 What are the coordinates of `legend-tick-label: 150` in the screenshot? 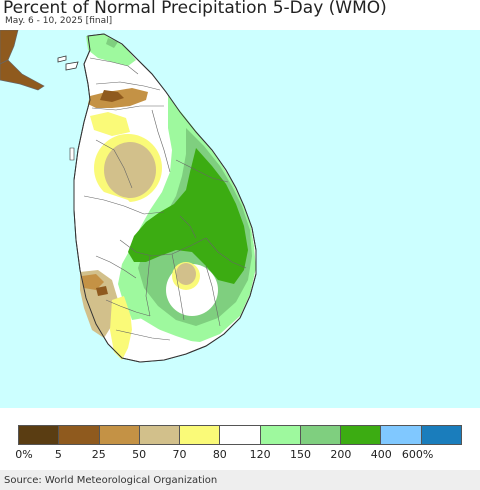 It's located at (301, 454).